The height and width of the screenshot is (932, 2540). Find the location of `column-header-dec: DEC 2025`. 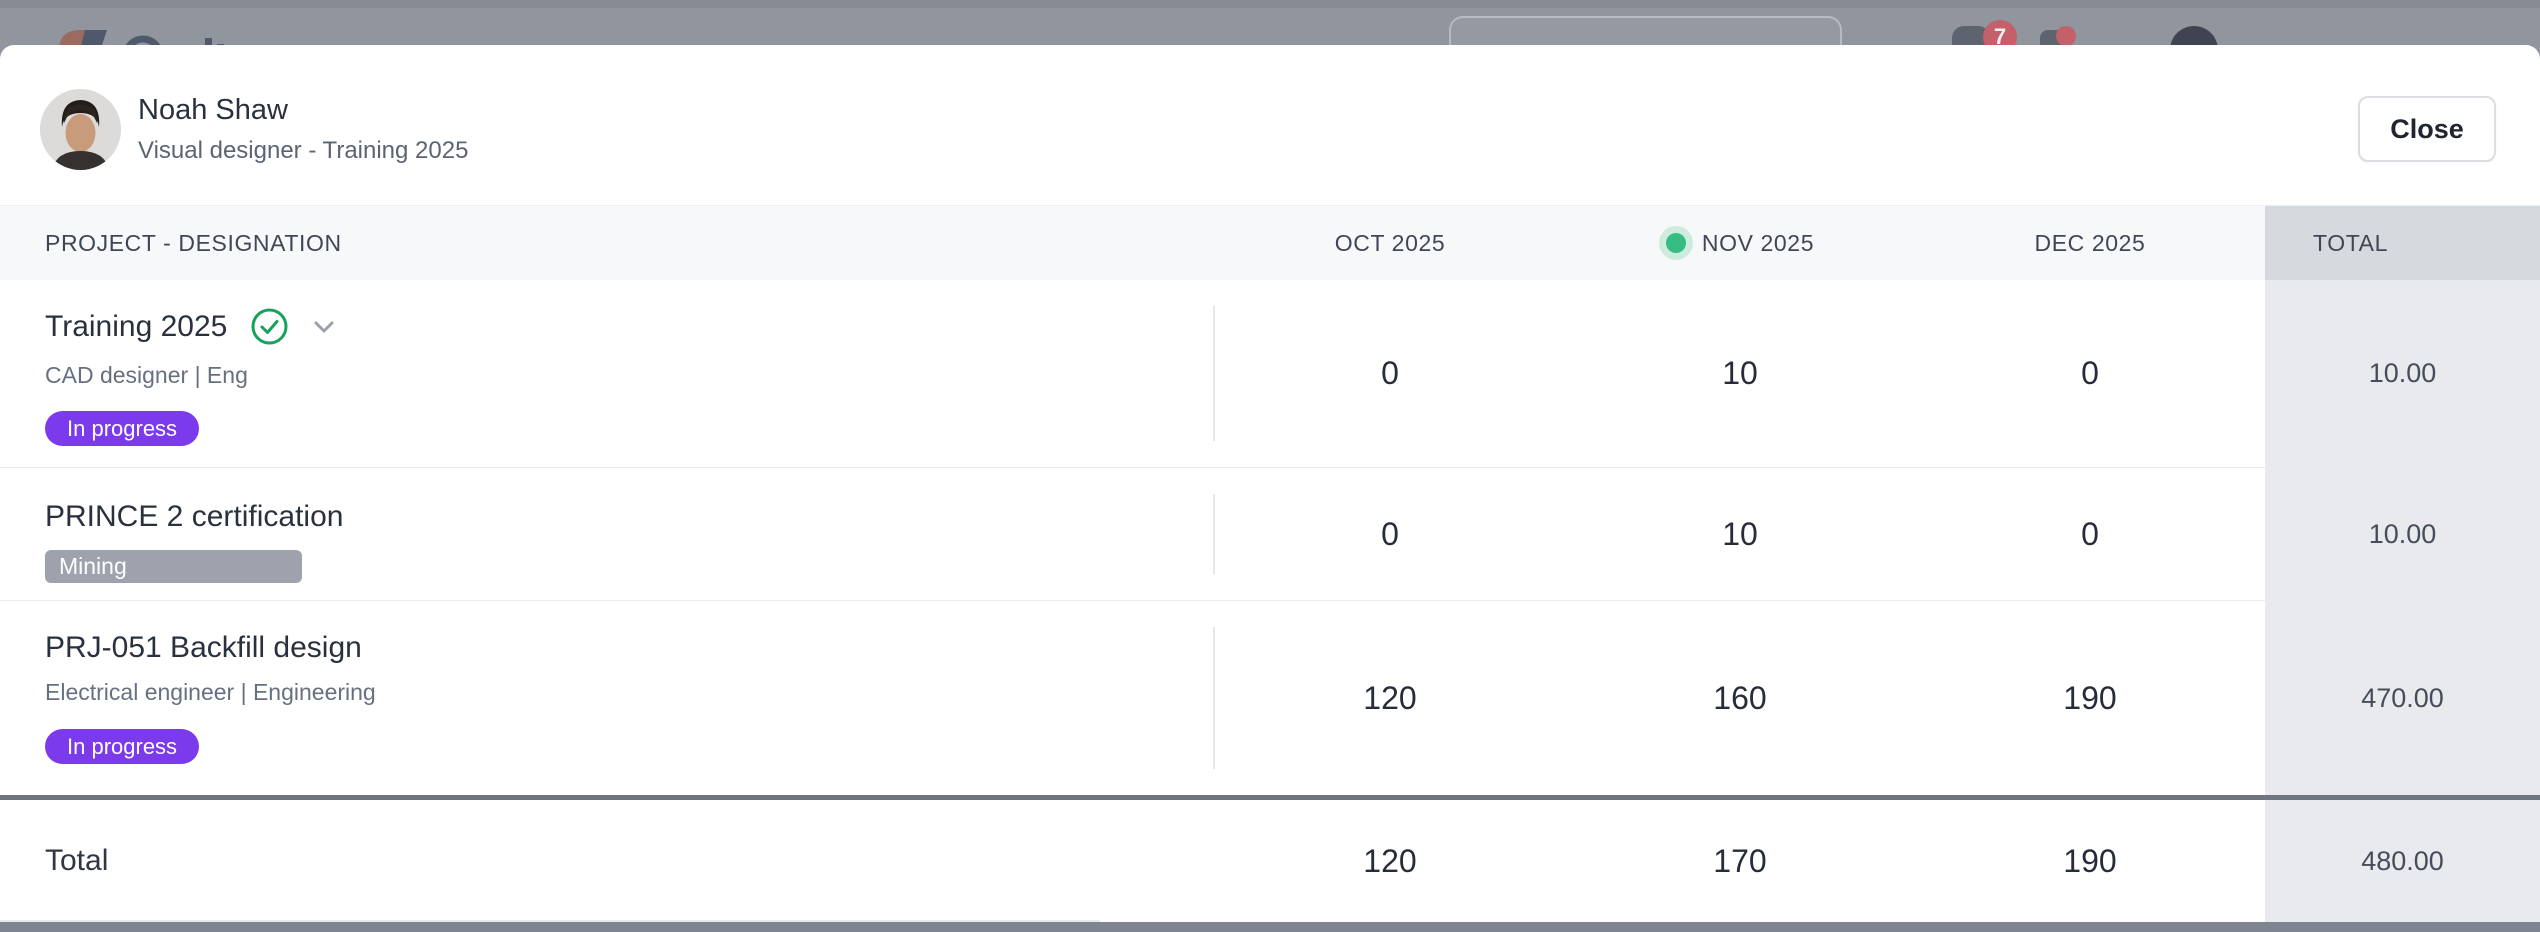

column-header-dec: DEC 2025 is located at coordinates (2090, 242).